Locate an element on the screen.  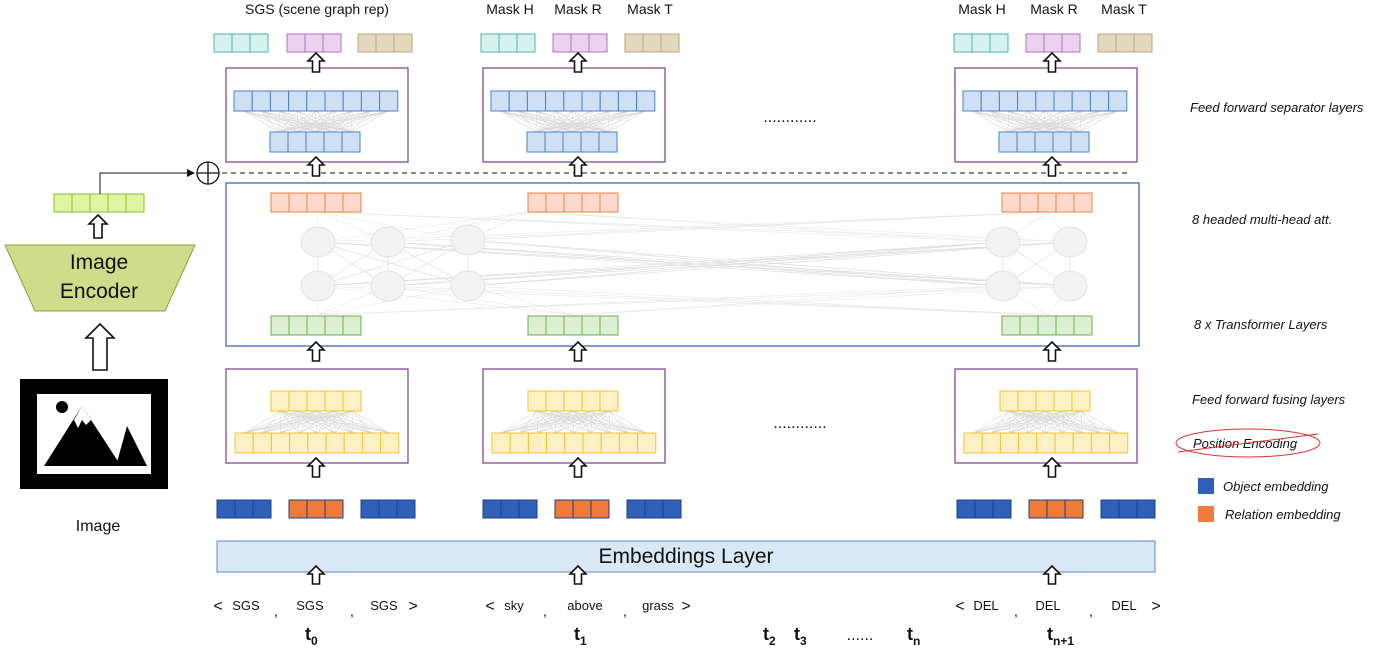
side-label-separator: Feed forward separator layers is located at coordinates (1277, 107).